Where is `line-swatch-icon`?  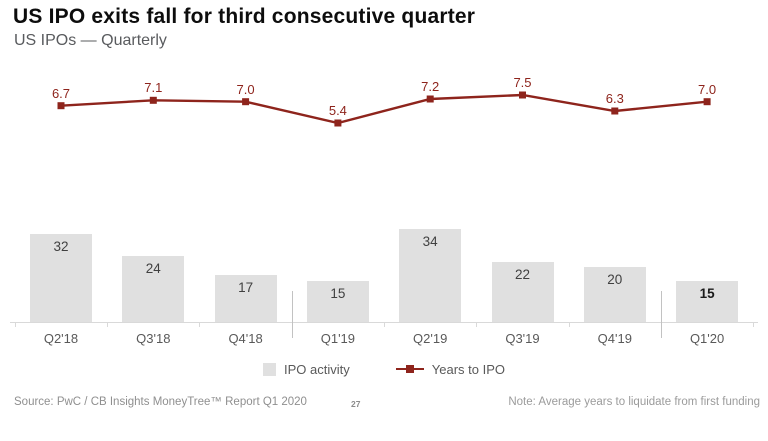
line-swatch-icon is located at coordinates (409, 369).